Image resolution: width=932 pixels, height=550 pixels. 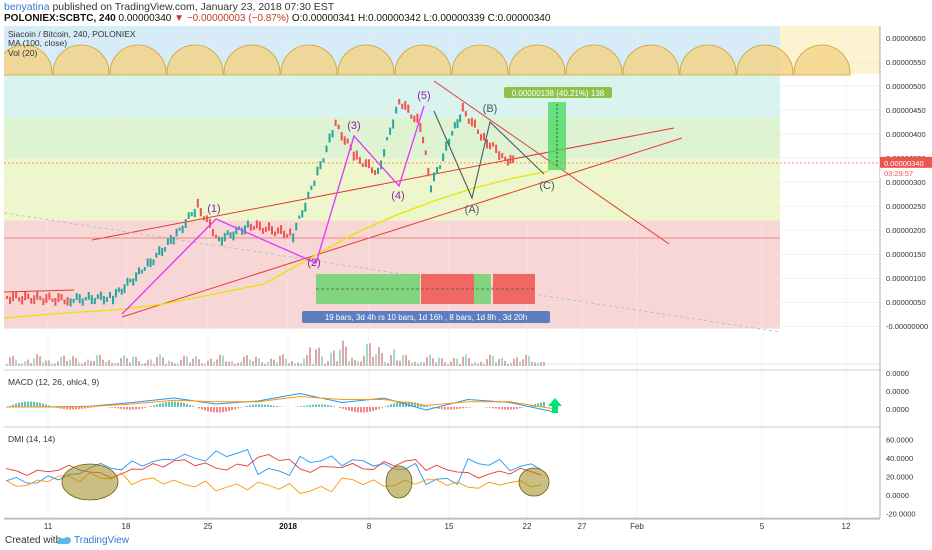 What do you see at coordinates (27, 7) in the screenshot?
I see `author-link: benyatina` at bounding box center [27, 7].